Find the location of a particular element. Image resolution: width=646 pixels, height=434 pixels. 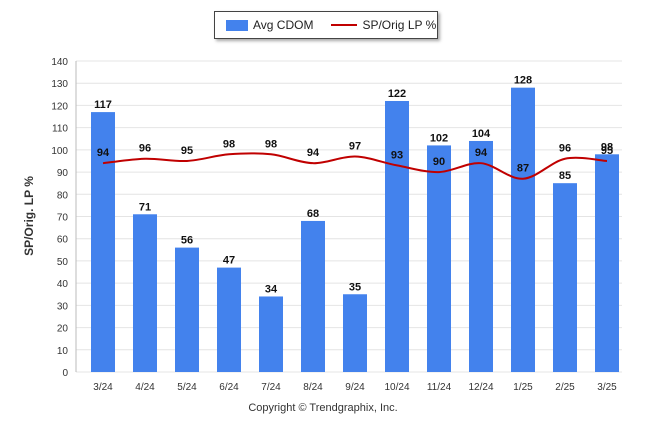

x-tick-label: 4/24 is located at coordinates (145, 387).